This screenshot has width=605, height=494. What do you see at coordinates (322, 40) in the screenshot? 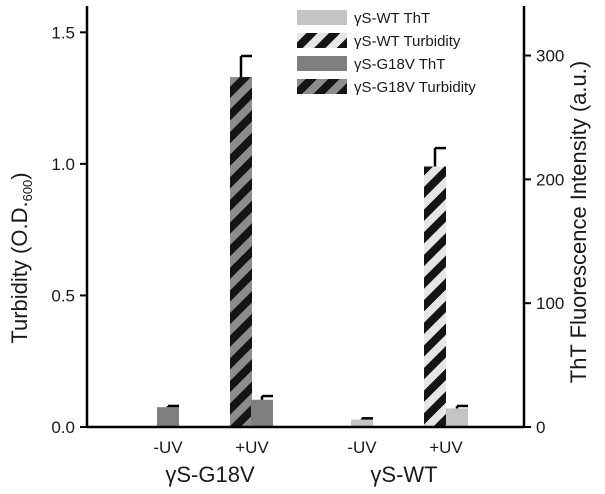
I see `legend-swatch-wt-turbidity` at bounding box center [322, 40].